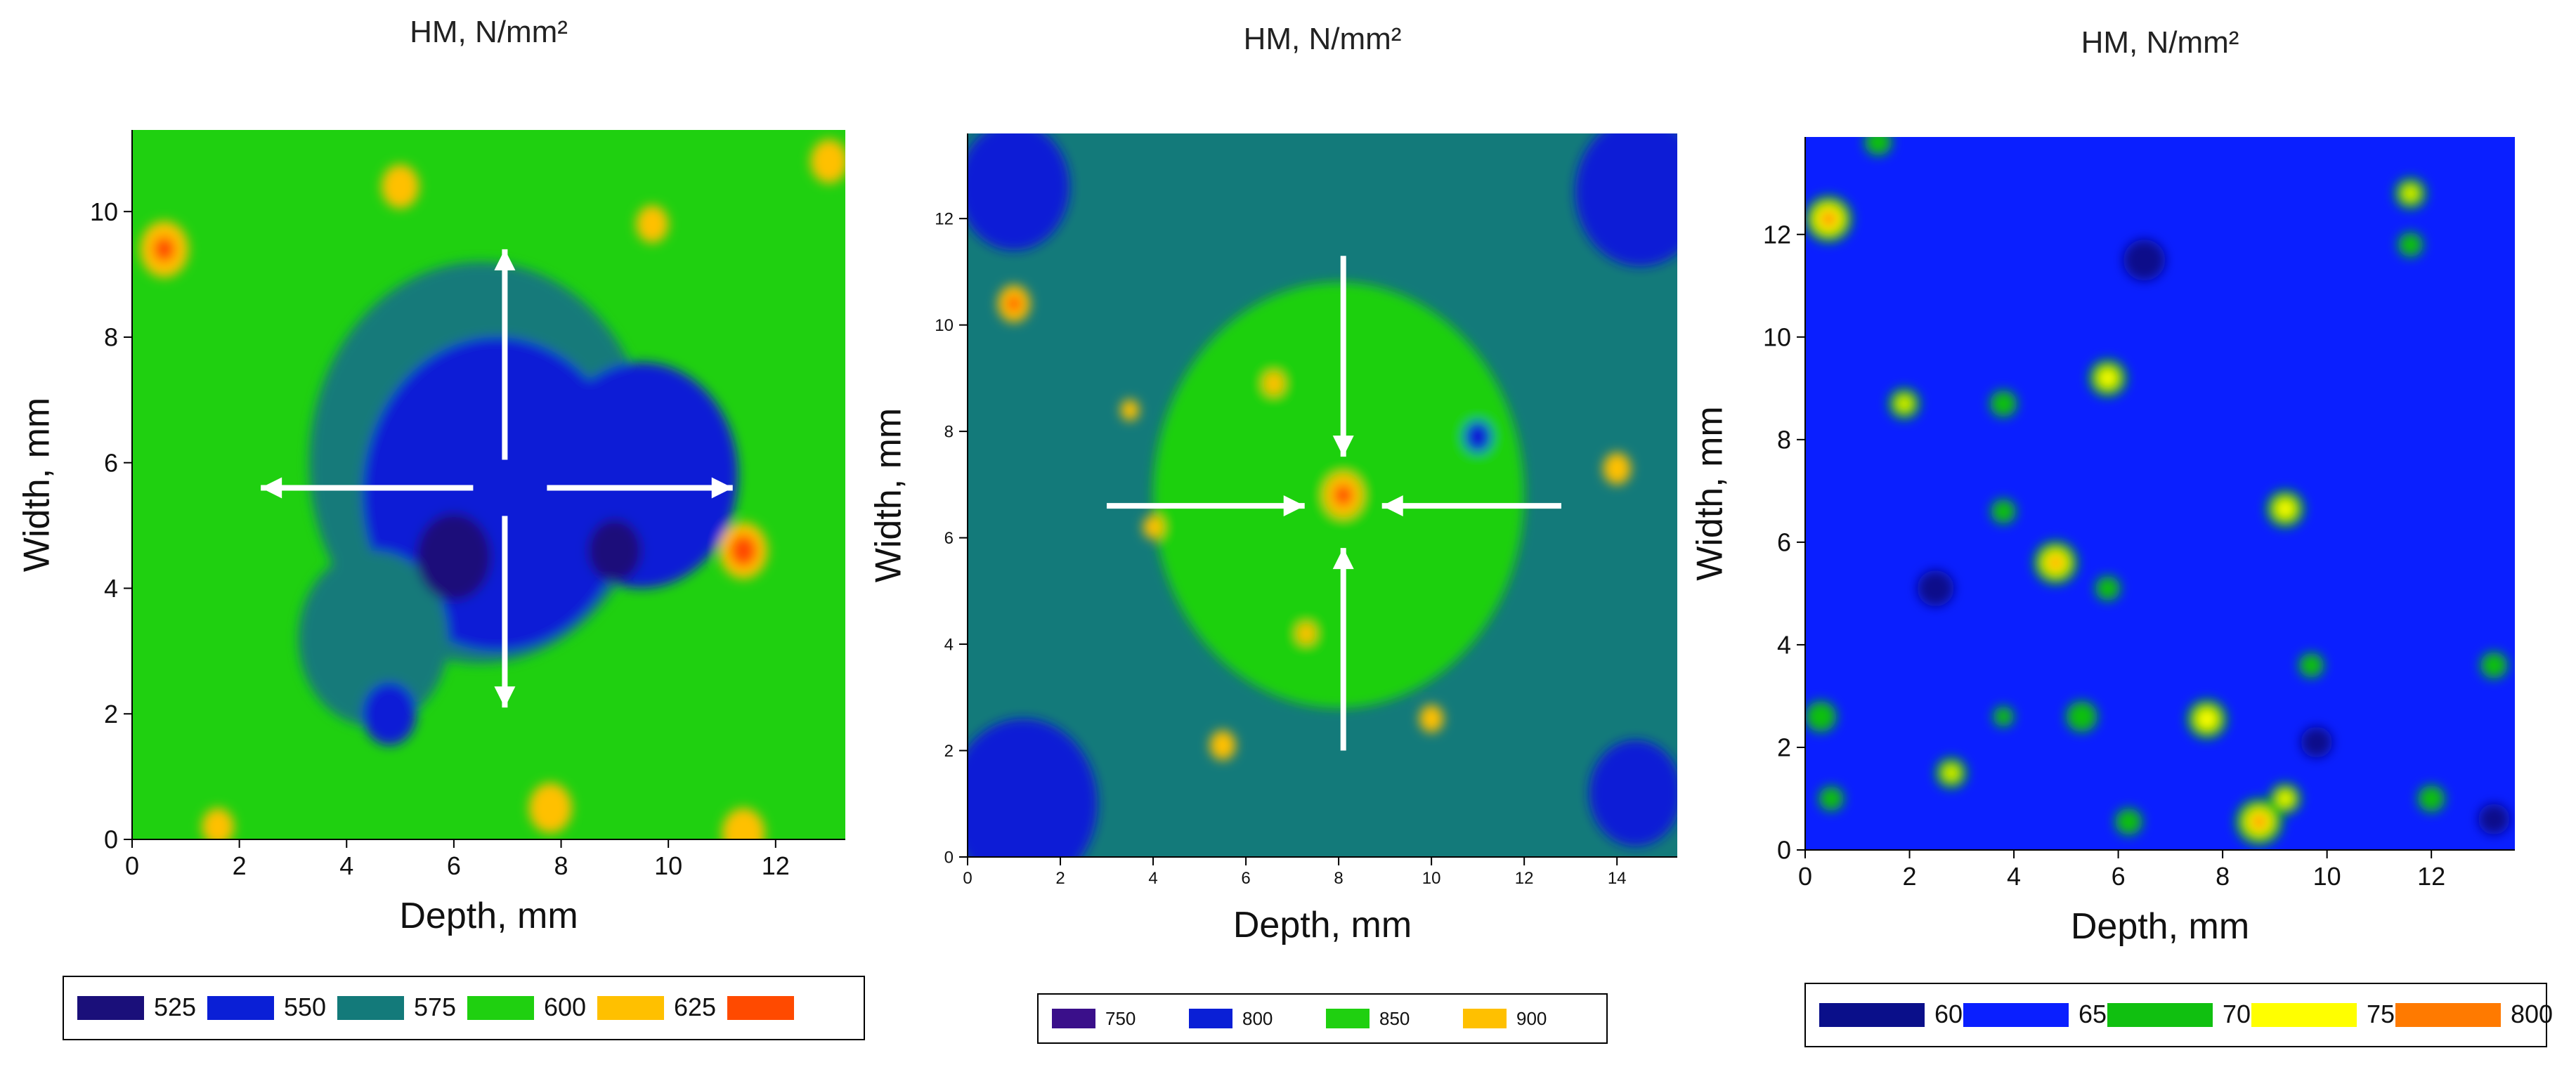 This screenshot has width=2576, height=1067. What do you see at coordinates (1777, 336) in the screenshot?
I see `y-tick-label: 10` at bounding box center [1777, 336].